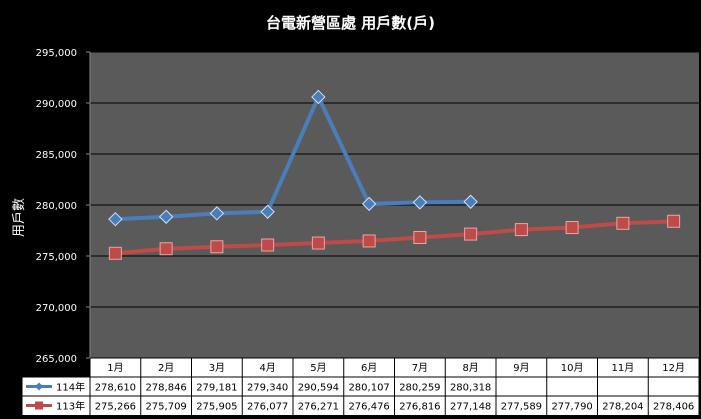  I want to click on data-label: 276,077, so click(267, 407).